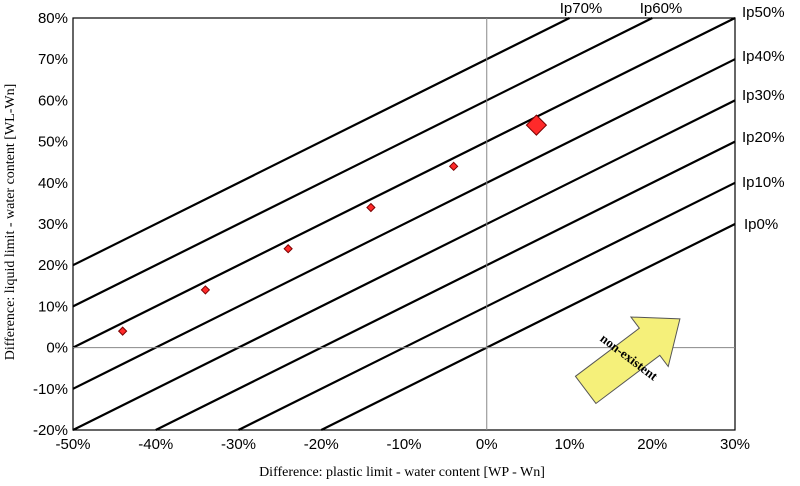 The width and height of the screenshot is (800, 486). What do you see at coordinates (321, 444) in the screenshot?
I see `x-tick-label: -20%` at bounding box center [321, 444].